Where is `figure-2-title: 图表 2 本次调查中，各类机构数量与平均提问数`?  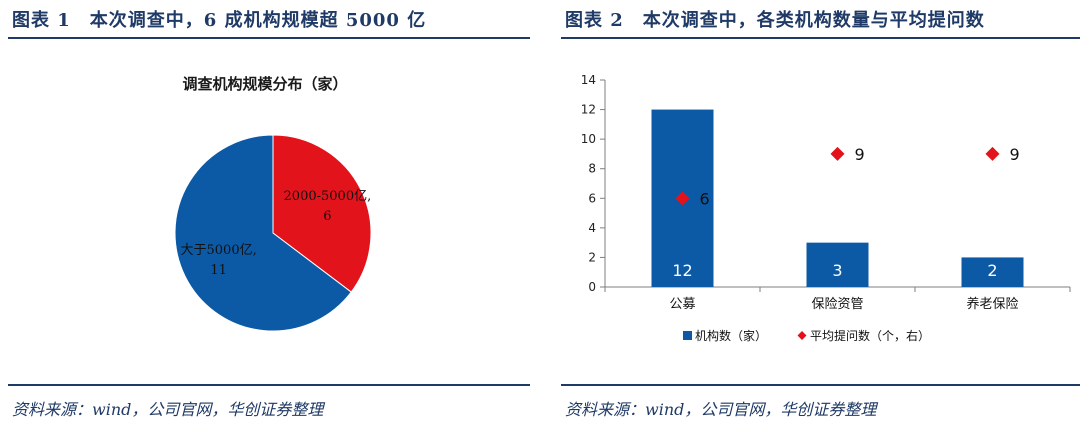 figure-2-title: 图表 2 本次调查中，各类机构数量与平均提问数 is located at coordinates (775, 20).